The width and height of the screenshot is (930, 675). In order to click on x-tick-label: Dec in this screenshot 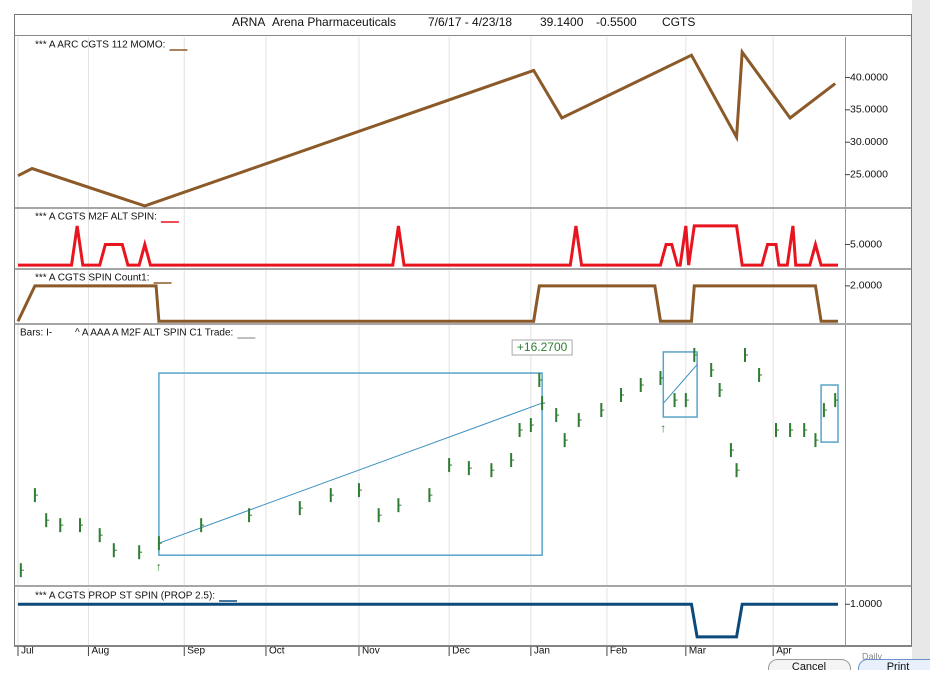, I will do `click(461, 651)`.